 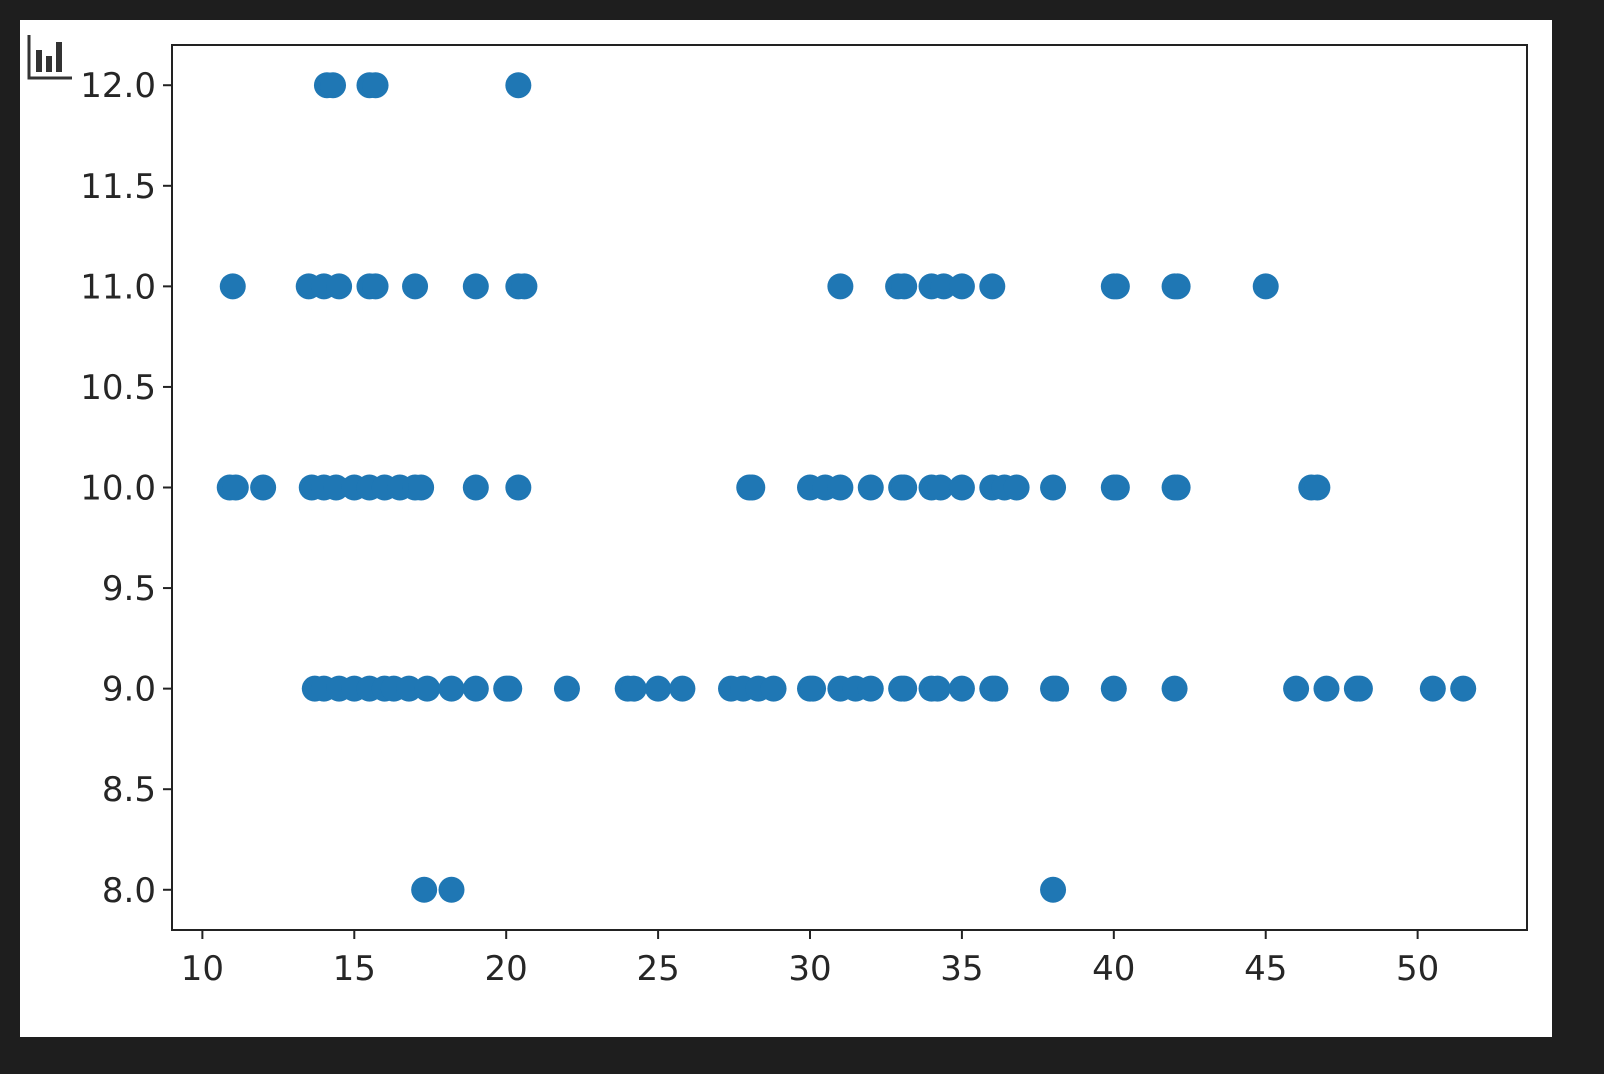 I want to click on x-tick-label: 40, so click(x=1113, y=969).